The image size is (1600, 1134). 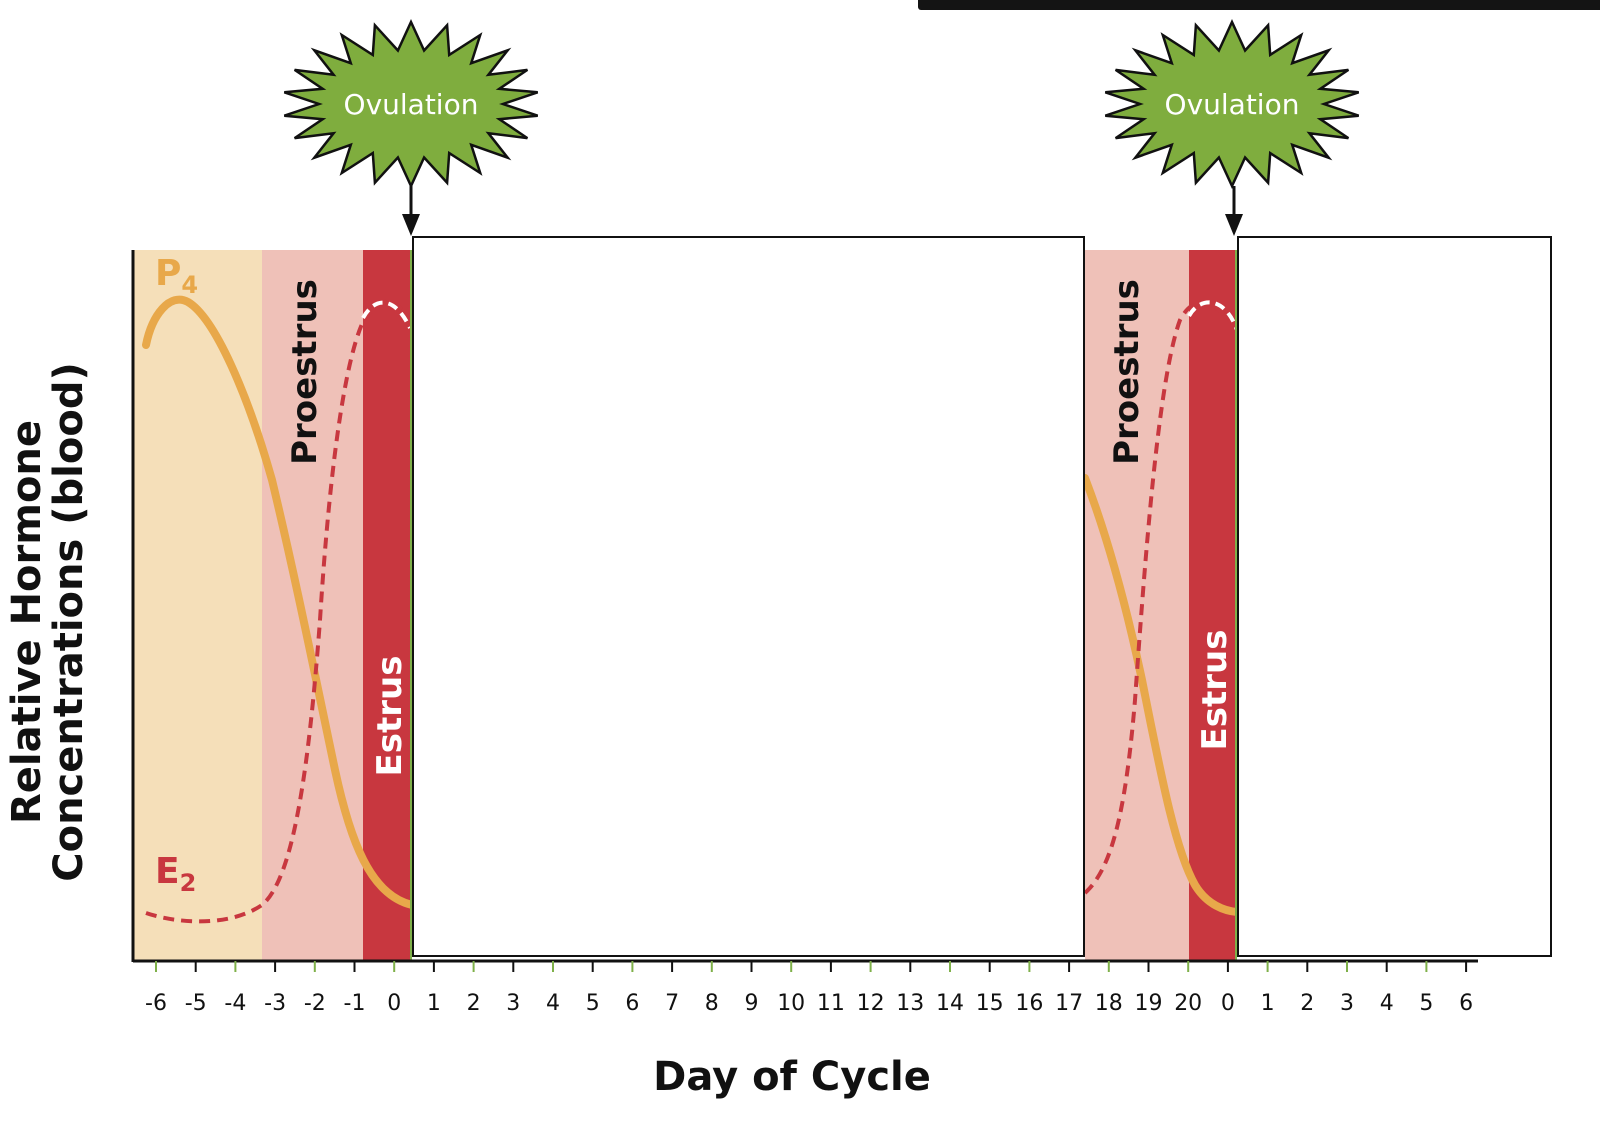 What do you see at coordinates (990, 1003) in the screenshot?
I see `x-tick-label: 15` at bounding box center [990, 1003].